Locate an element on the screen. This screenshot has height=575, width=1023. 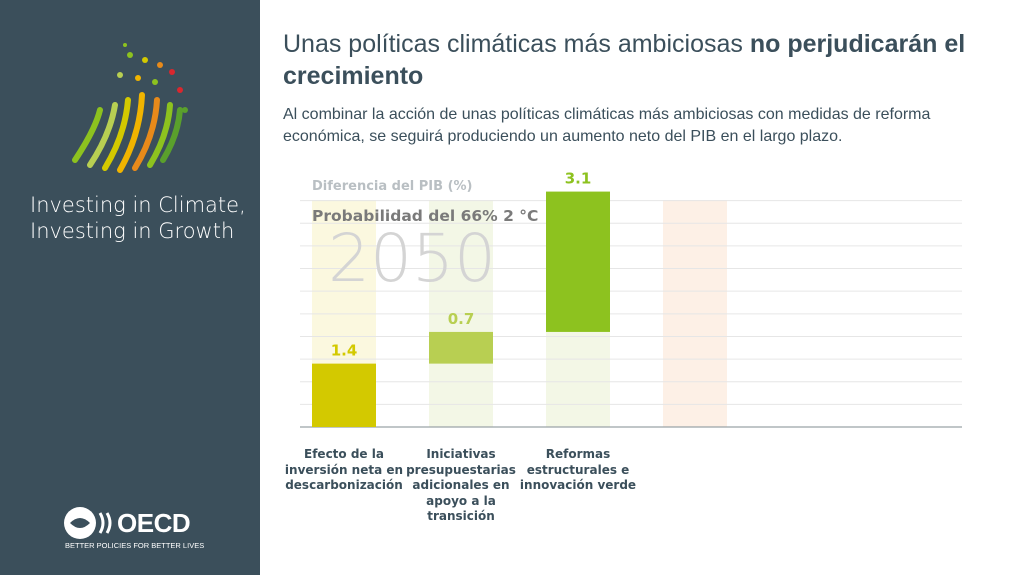
title-bold: no perjudicarán el crecimiento is located at coordinates (624, 60).